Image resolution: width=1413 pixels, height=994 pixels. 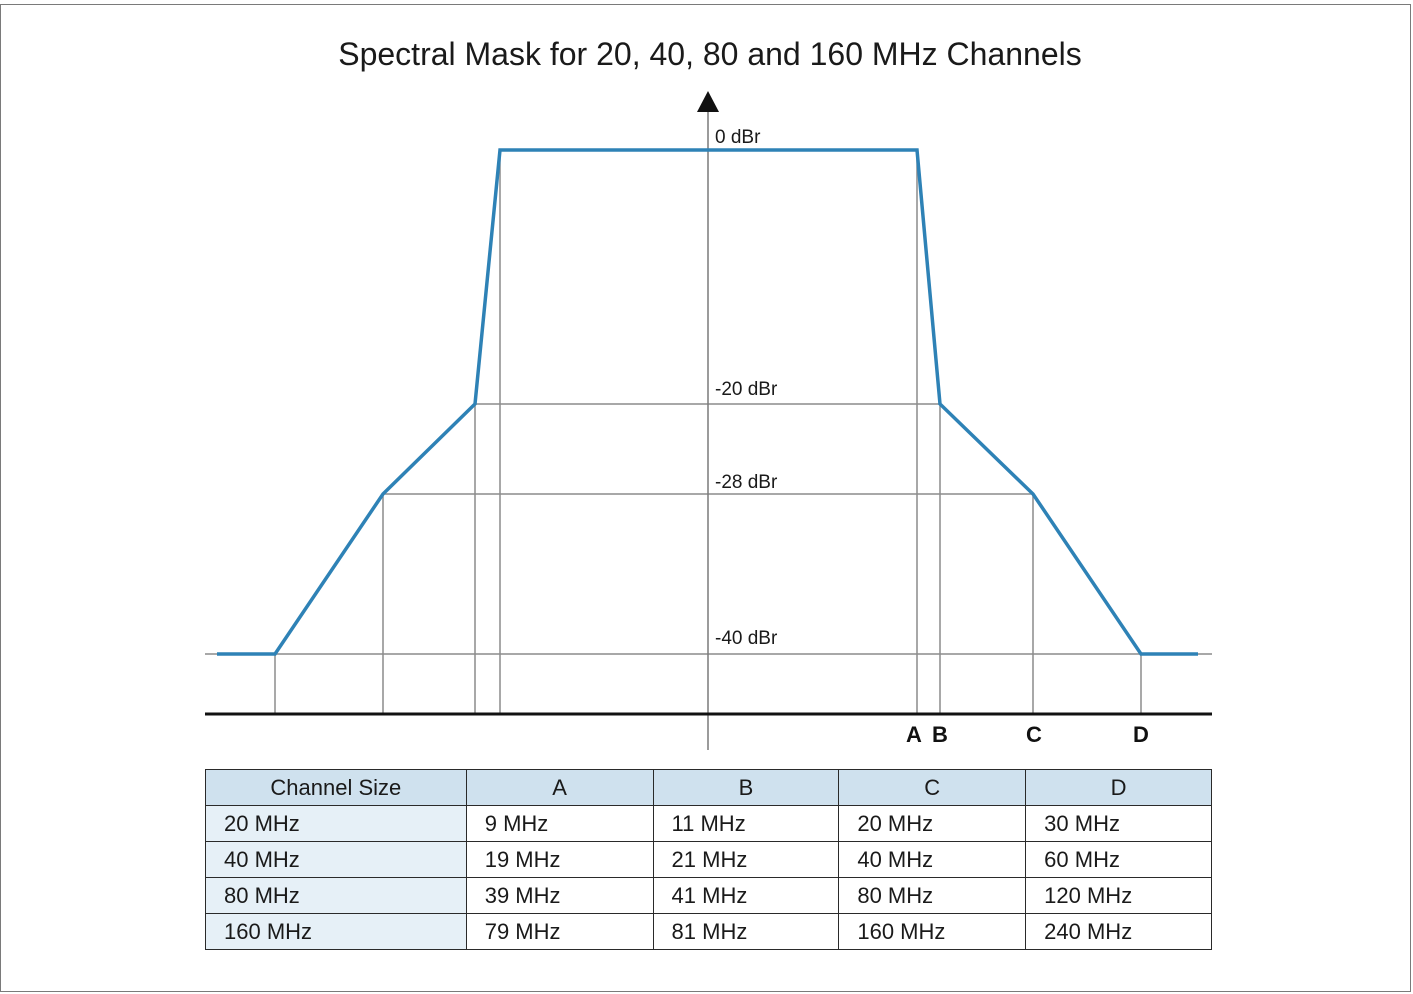 I want to click on table-row: 160 MHz 79 MHz 81 MHz 160 MHz 240 MHz, so click(x=708, y=931).